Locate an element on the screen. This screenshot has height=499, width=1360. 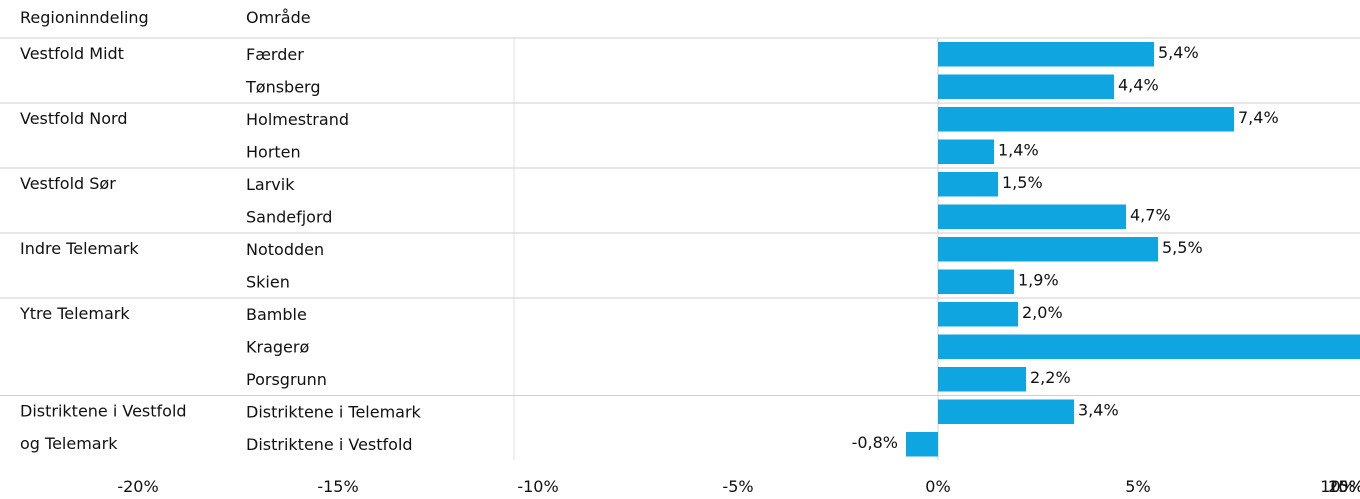
data-label: 1,9% is located at coordinates (1038, 280).